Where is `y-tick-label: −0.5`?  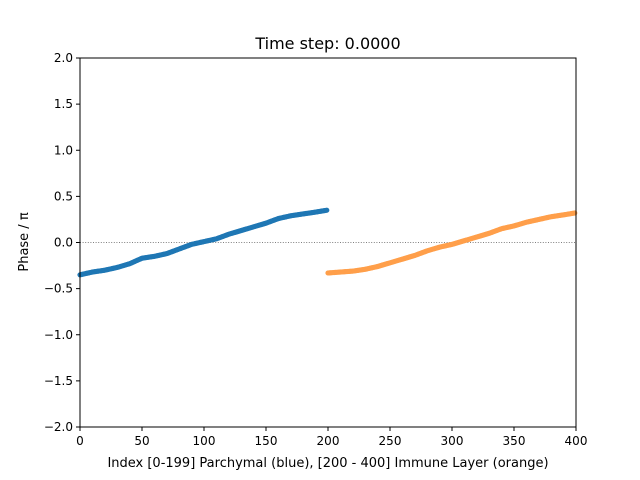
y-tick-label: −0.5 is located at coordinates (58, 289).